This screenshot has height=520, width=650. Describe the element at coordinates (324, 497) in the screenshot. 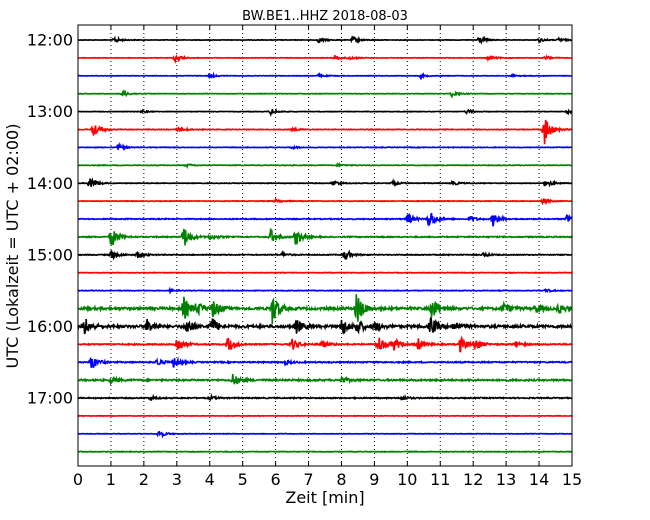

I see `x-axis-title: Zeit [min]` at that location.